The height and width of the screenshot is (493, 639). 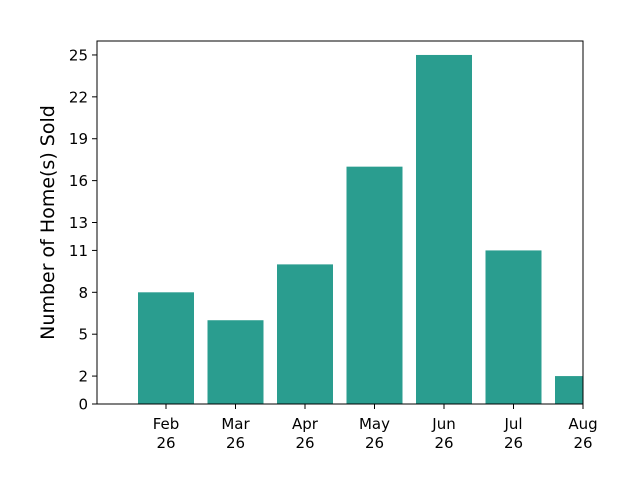 I want to click on y-tick-label: 8, so click(x=83, y=293).